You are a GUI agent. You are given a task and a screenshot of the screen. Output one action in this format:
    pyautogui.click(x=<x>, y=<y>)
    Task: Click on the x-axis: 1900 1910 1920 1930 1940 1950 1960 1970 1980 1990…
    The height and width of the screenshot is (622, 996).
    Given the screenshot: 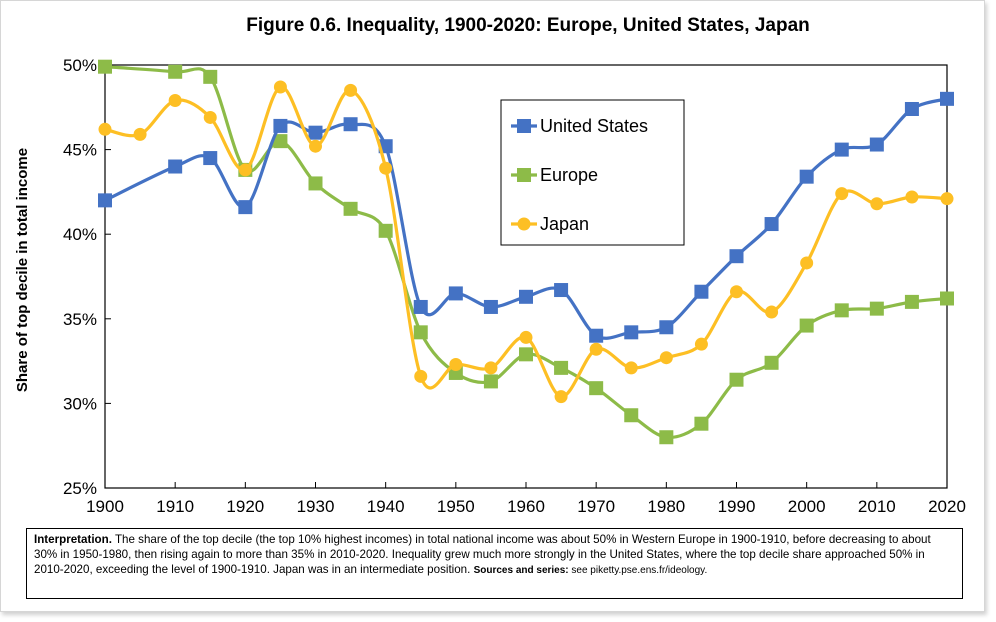 What is the action you would take?
    pyautogui.click(x=526, y=499)
    